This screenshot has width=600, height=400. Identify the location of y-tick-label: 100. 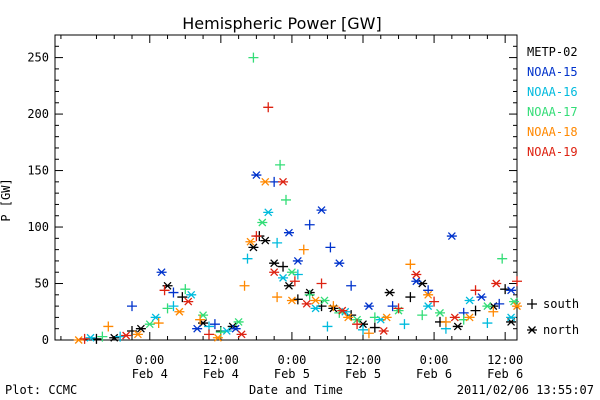
(38, 227).